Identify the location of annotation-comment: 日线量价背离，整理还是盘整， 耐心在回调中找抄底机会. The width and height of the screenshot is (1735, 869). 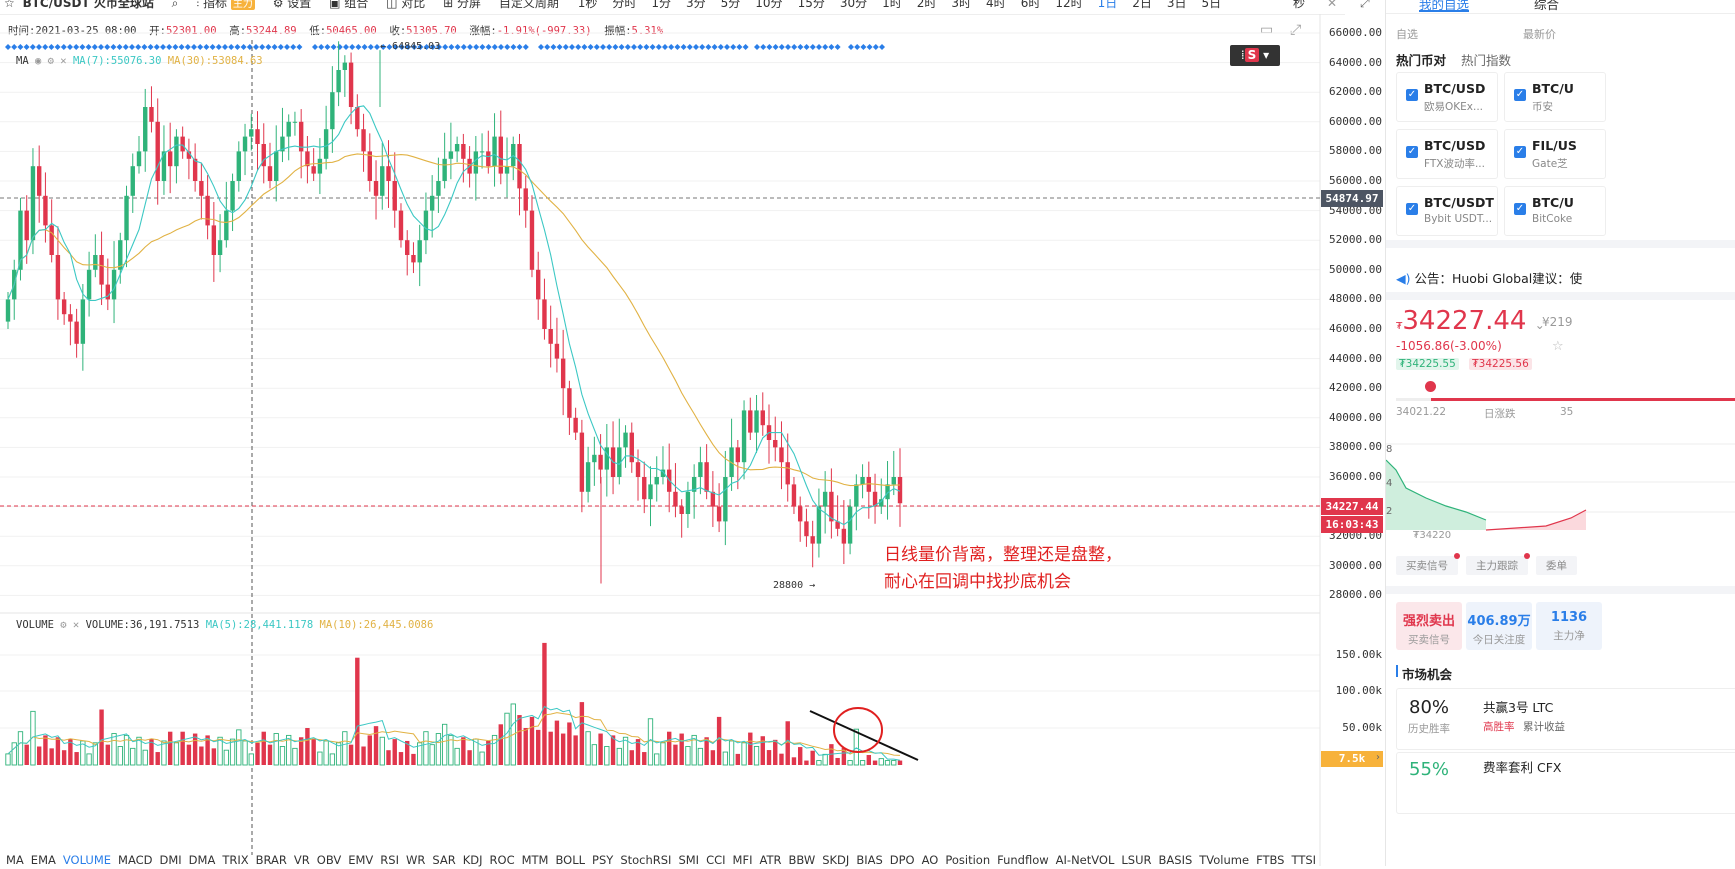
(1003, 569).